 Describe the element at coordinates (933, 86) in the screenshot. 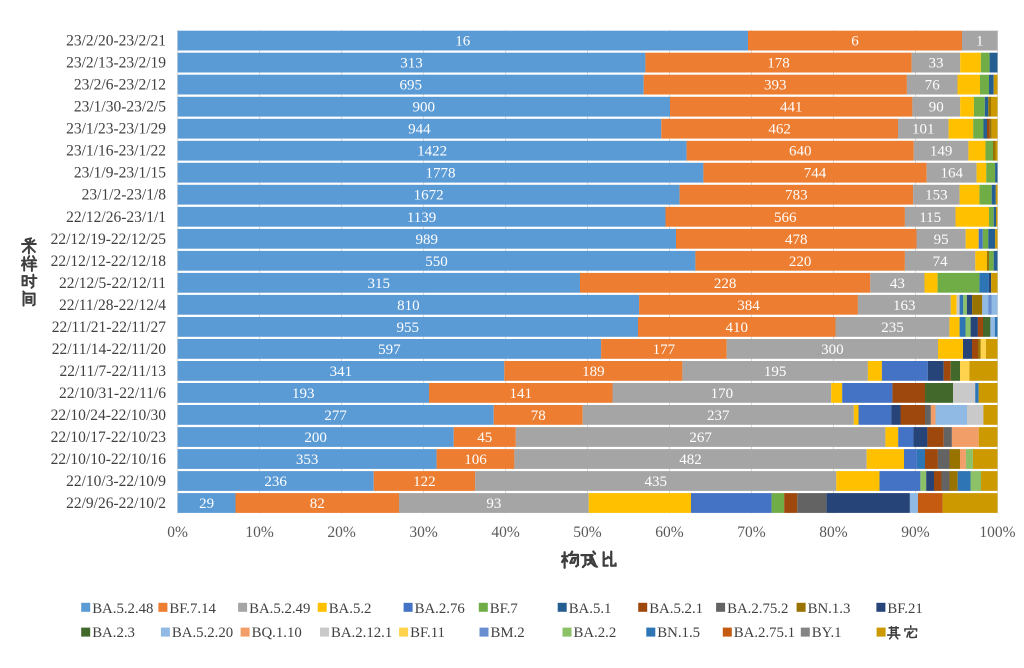

I see `svg-text: 76` at that location.